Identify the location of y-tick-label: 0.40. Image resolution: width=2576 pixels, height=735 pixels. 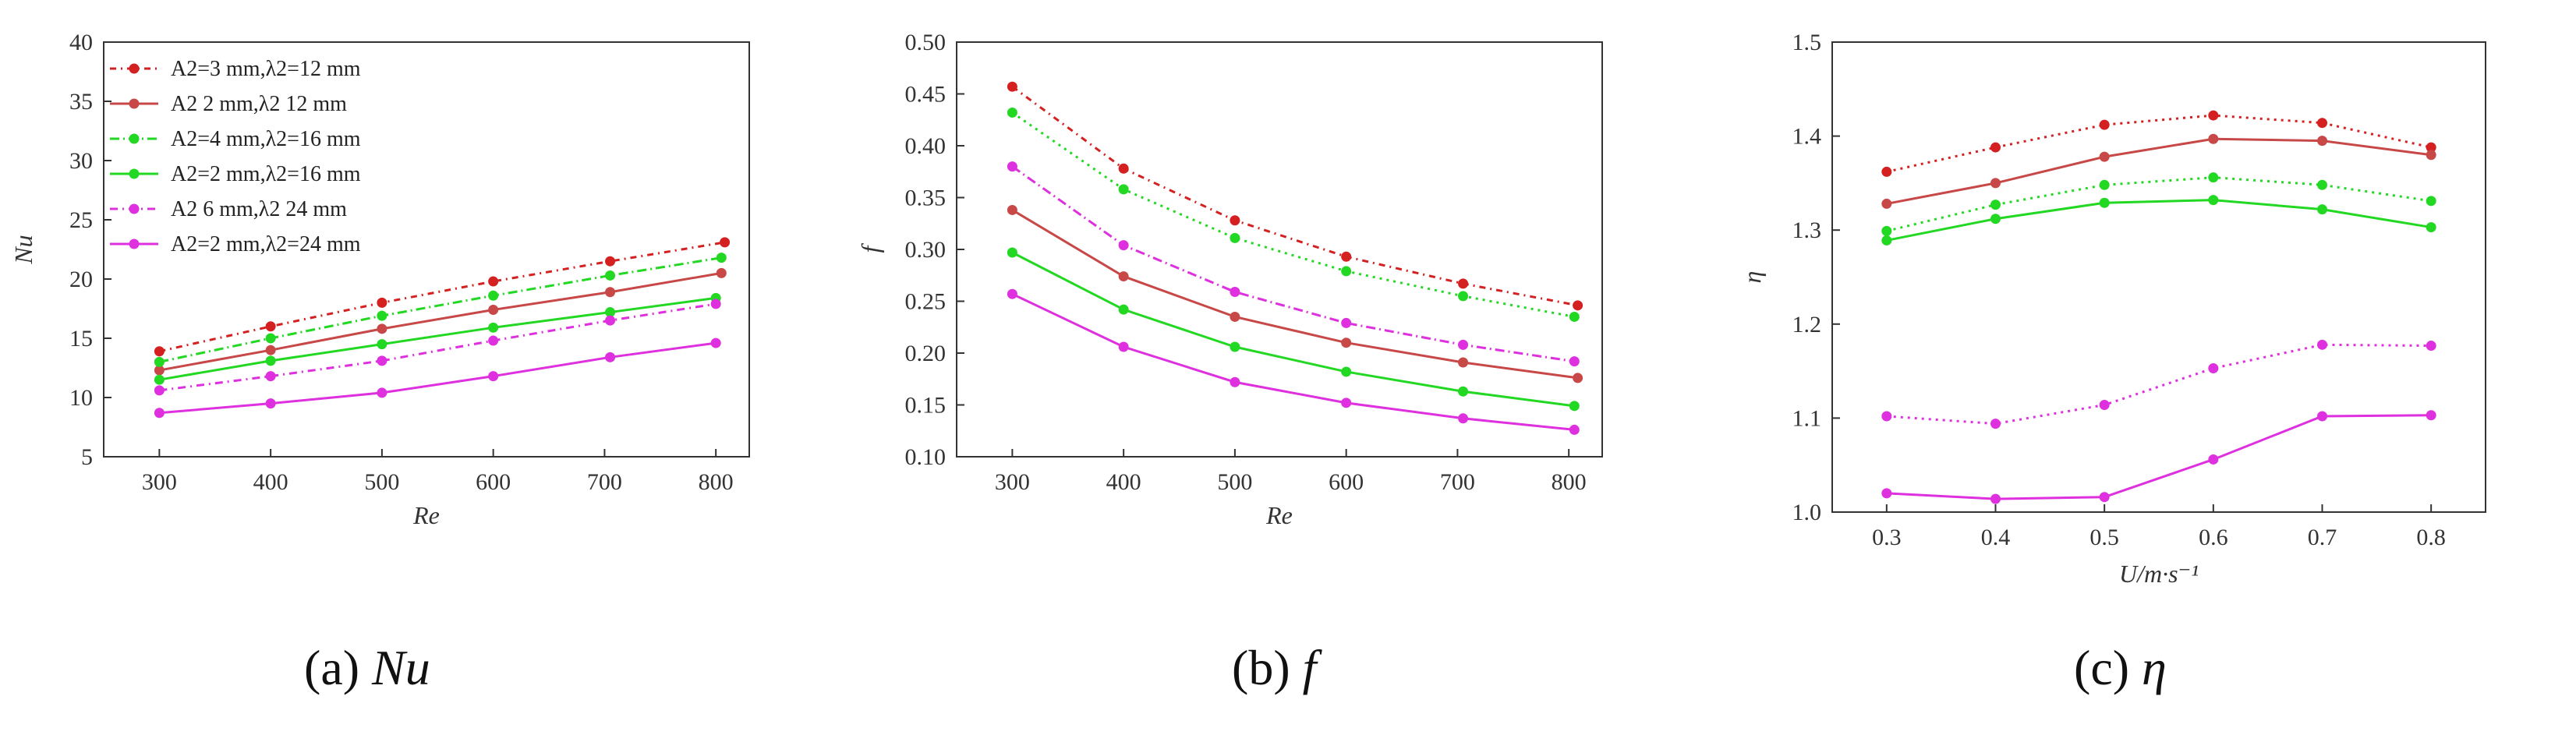
(926, 146).